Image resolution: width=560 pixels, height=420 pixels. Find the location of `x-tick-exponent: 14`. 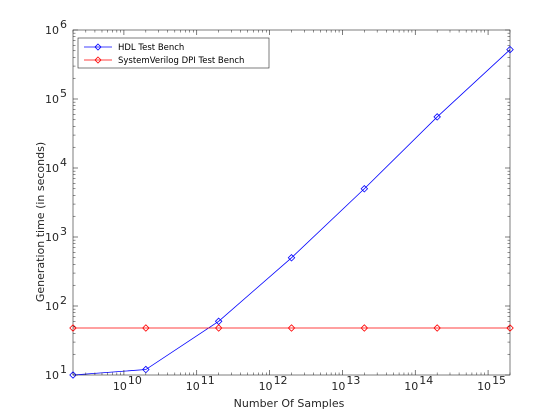

x-tick-exponent: 14 is located at coordinates (426, 380).